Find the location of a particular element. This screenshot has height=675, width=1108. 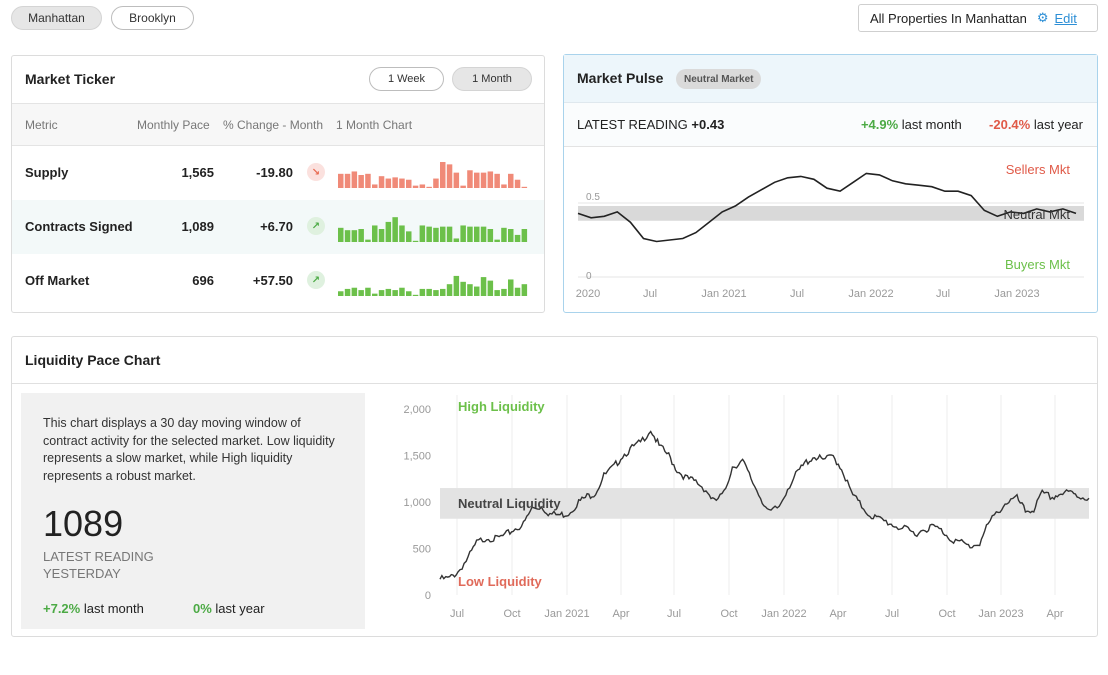

y-tick-label: 2,000 is located at coordinates (417, 410).